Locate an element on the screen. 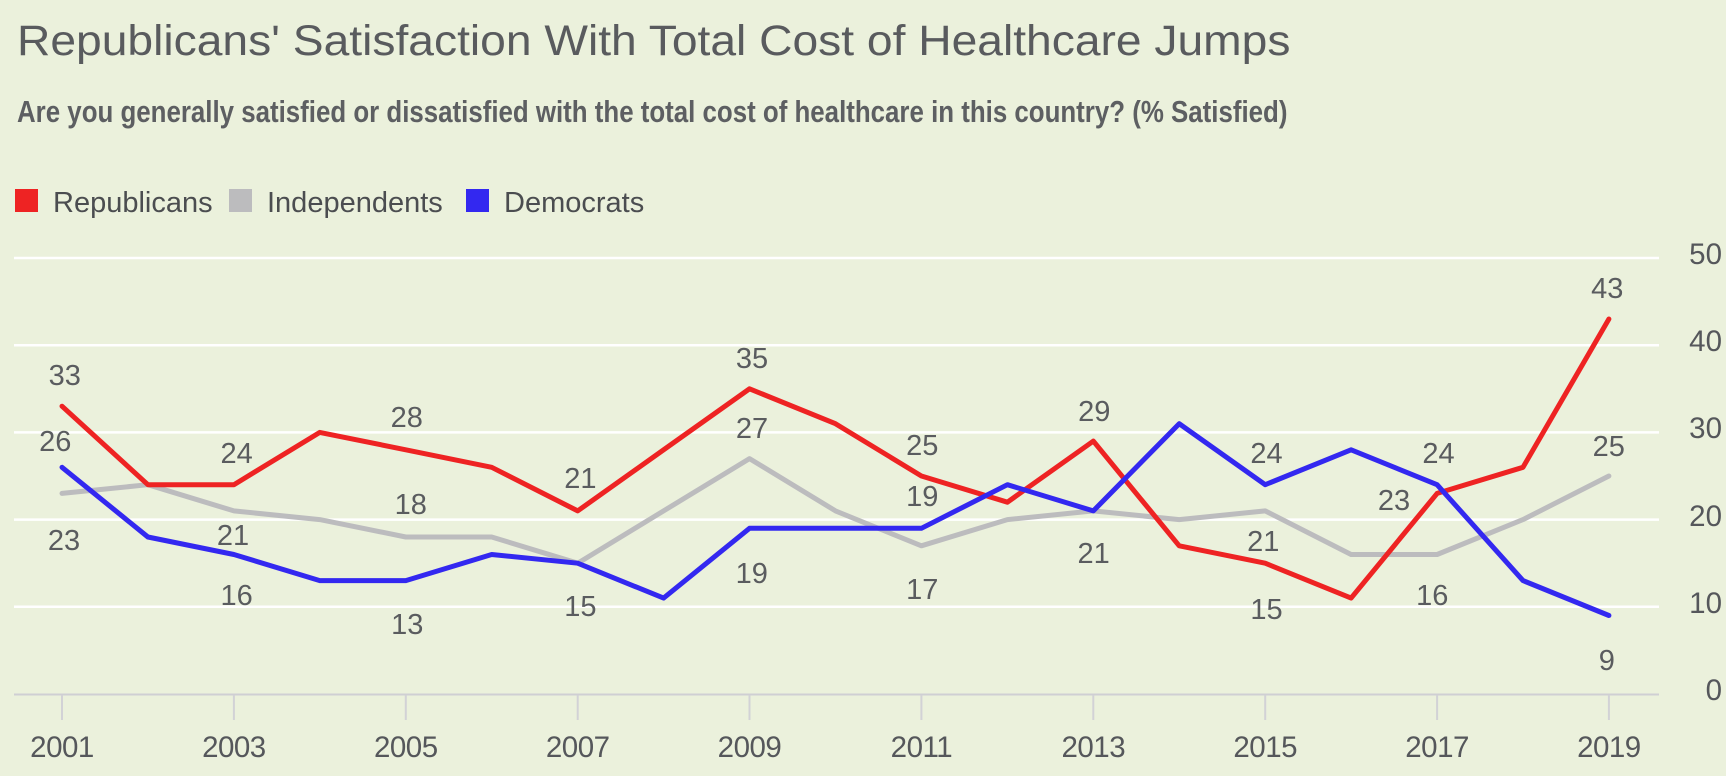 The image size is (1726, 776). svg-text: 43 is located at coordinates (1607, 289).